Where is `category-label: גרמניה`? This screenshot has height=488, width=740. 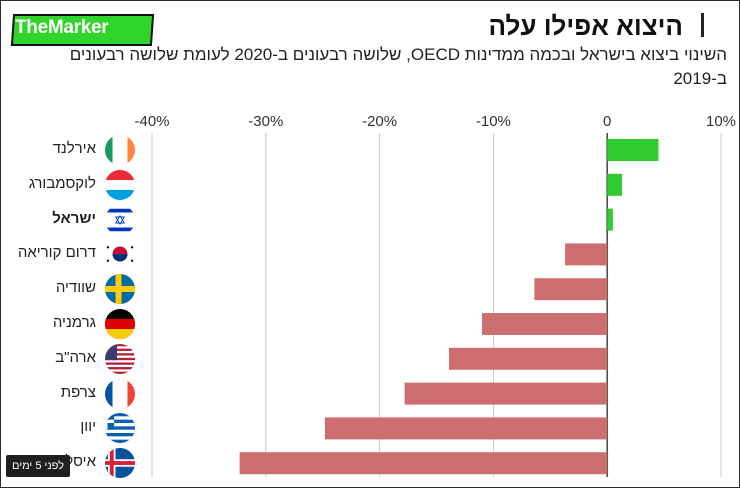
category-label: גרמניה is located at coordinates (74, 322).